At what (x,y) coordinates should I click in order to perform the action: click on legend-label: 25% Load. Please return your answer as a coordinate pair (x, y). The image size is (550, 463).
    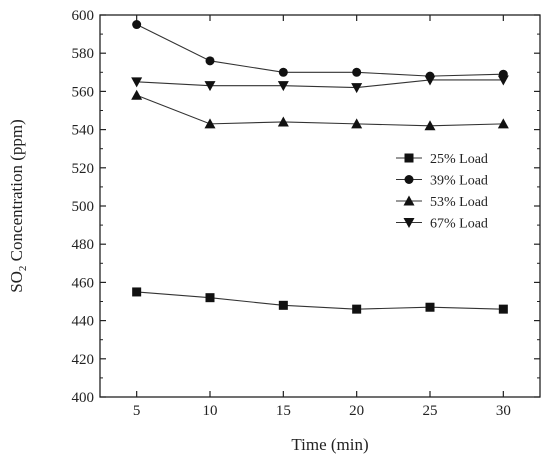
    Looking at the image, I should click on (459, 159).